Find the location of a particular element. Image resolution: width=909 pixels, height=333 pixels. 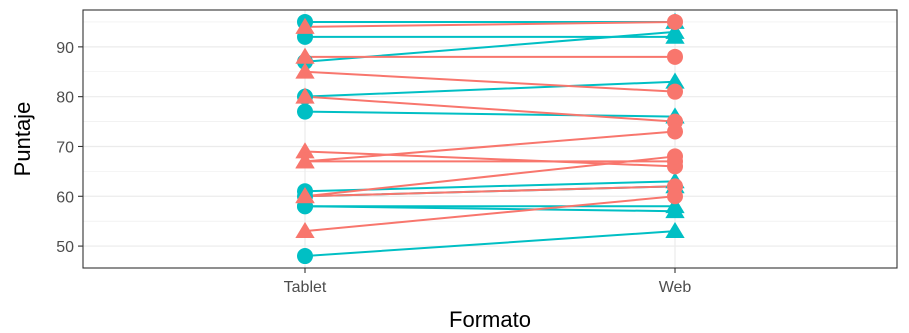

y-tick-label: 70 is located at coordinates (65, 147).